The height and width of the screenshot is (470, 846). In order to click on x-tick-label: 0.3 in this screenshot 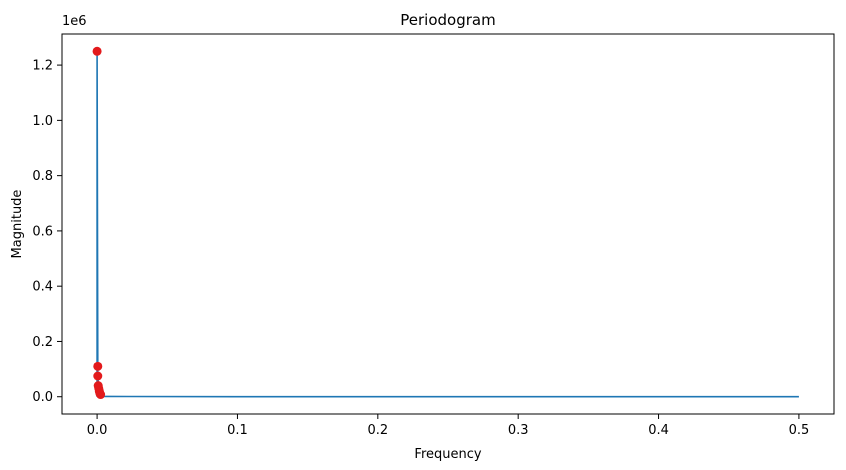, I will do `click(518, 430)`.